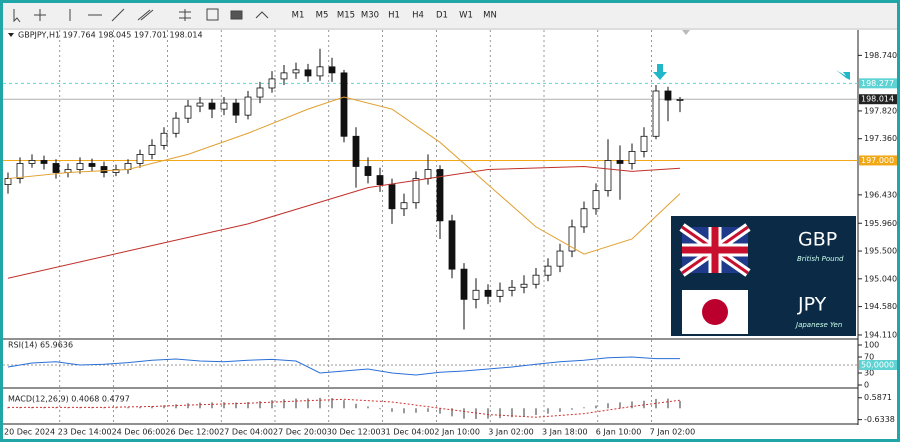 The width and height of the screenshot is (900, 446). Describe the element at coordinates (300, 432) in the screenshot. I see `time-label: 27 Dec 20:00` at that location.